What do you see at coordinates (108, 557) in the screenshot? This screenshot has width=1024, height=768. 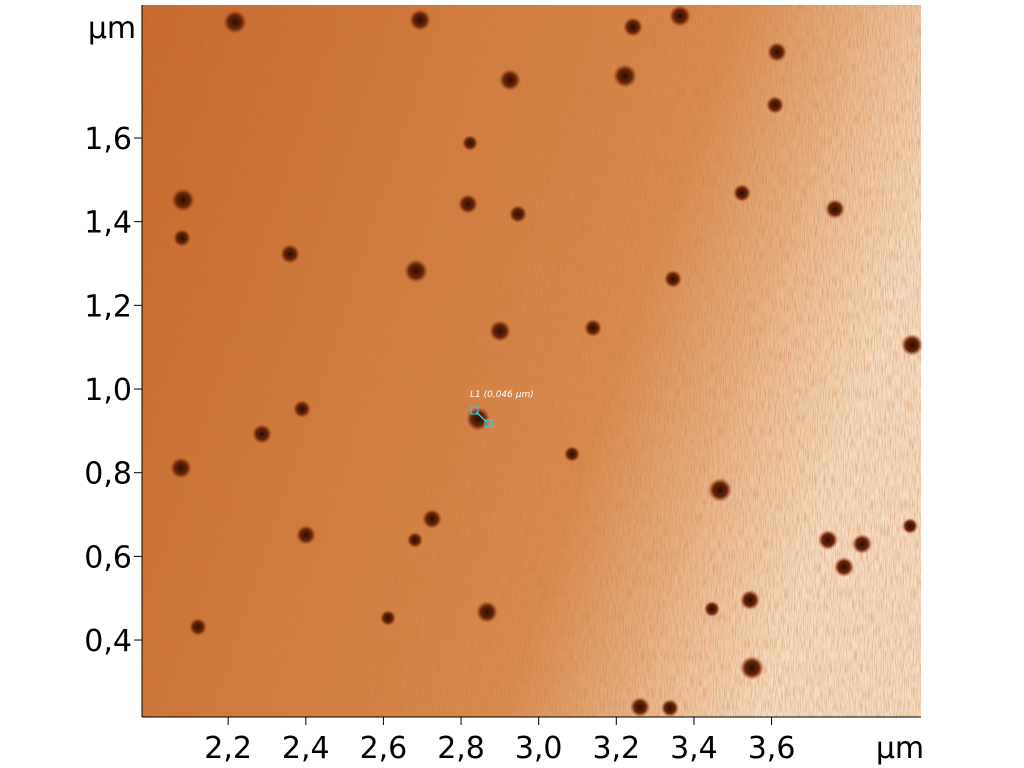 I see `y-tick-label: 0,6` at bounding box center [108, 557].